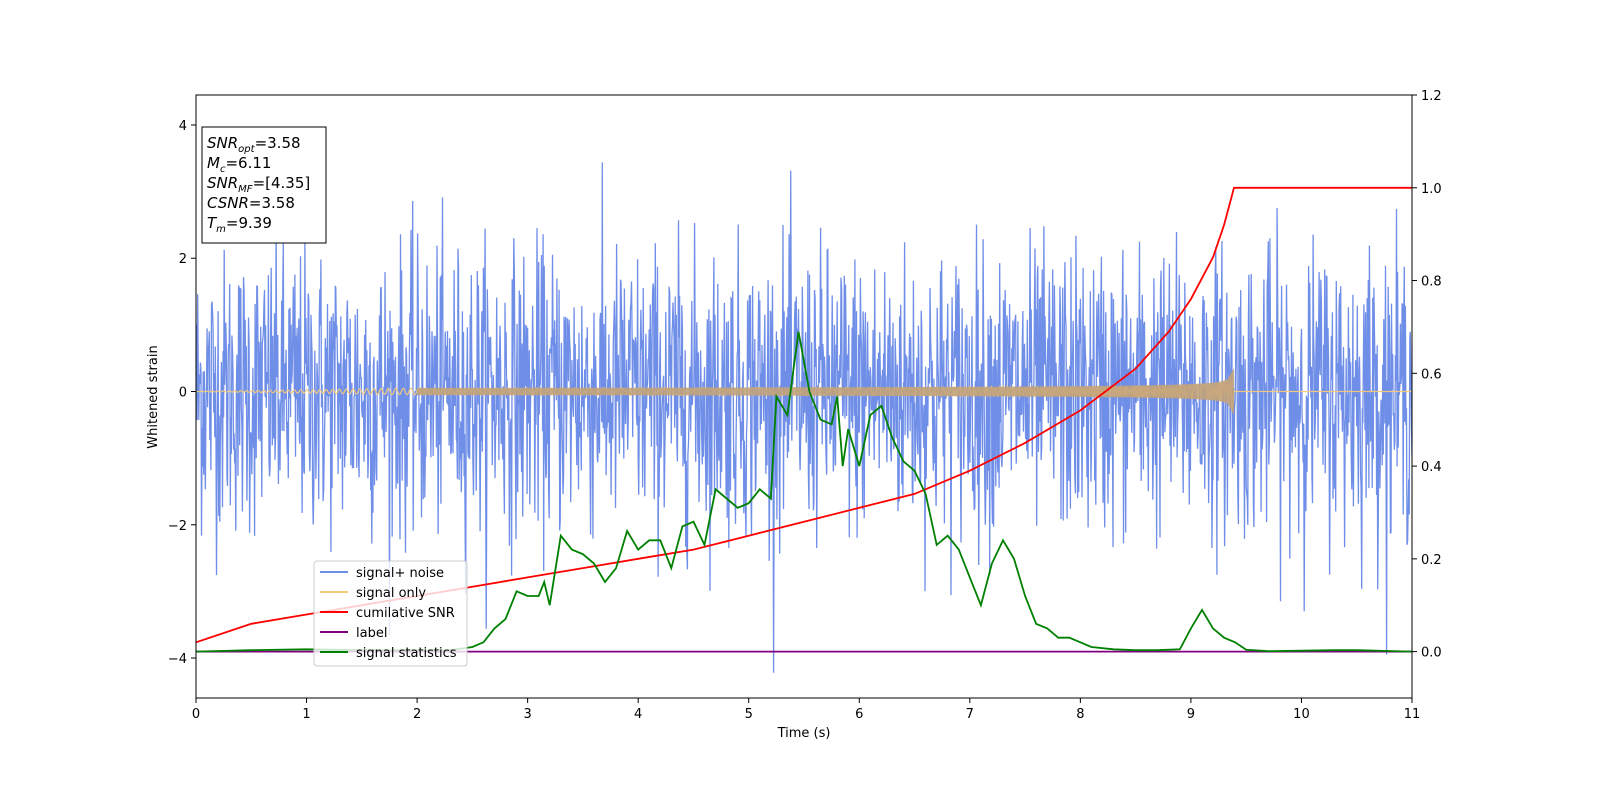 The height and width of the screenshot is (800, 1600). Describe the element at coordinates (417, 714) in the screenshot. I see `x-tick-label: 2` at that location.